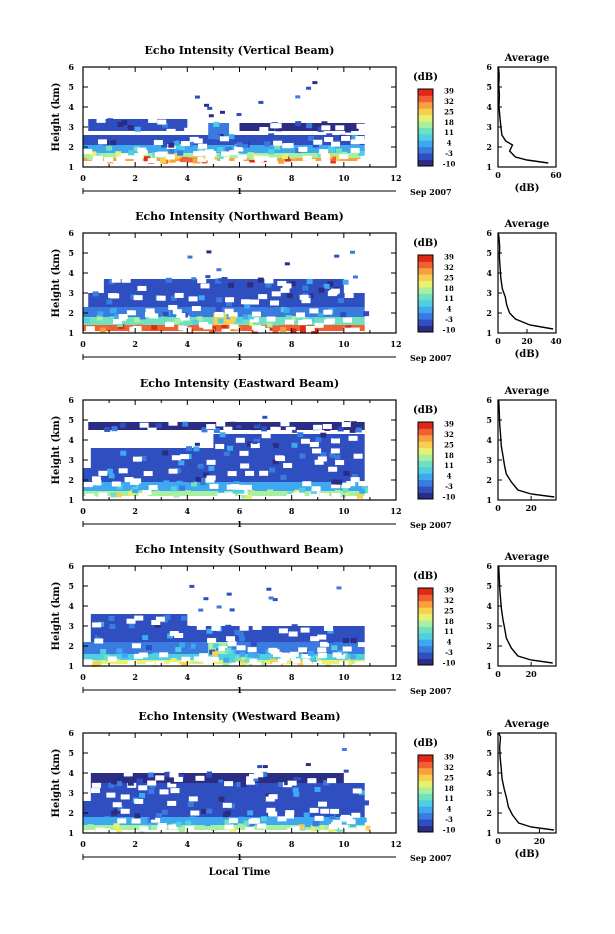 This screenshot has height=934, width=615. Describe the element at coordinates (526, 448) in the screenshot. I see `average-profile-line` at that location.